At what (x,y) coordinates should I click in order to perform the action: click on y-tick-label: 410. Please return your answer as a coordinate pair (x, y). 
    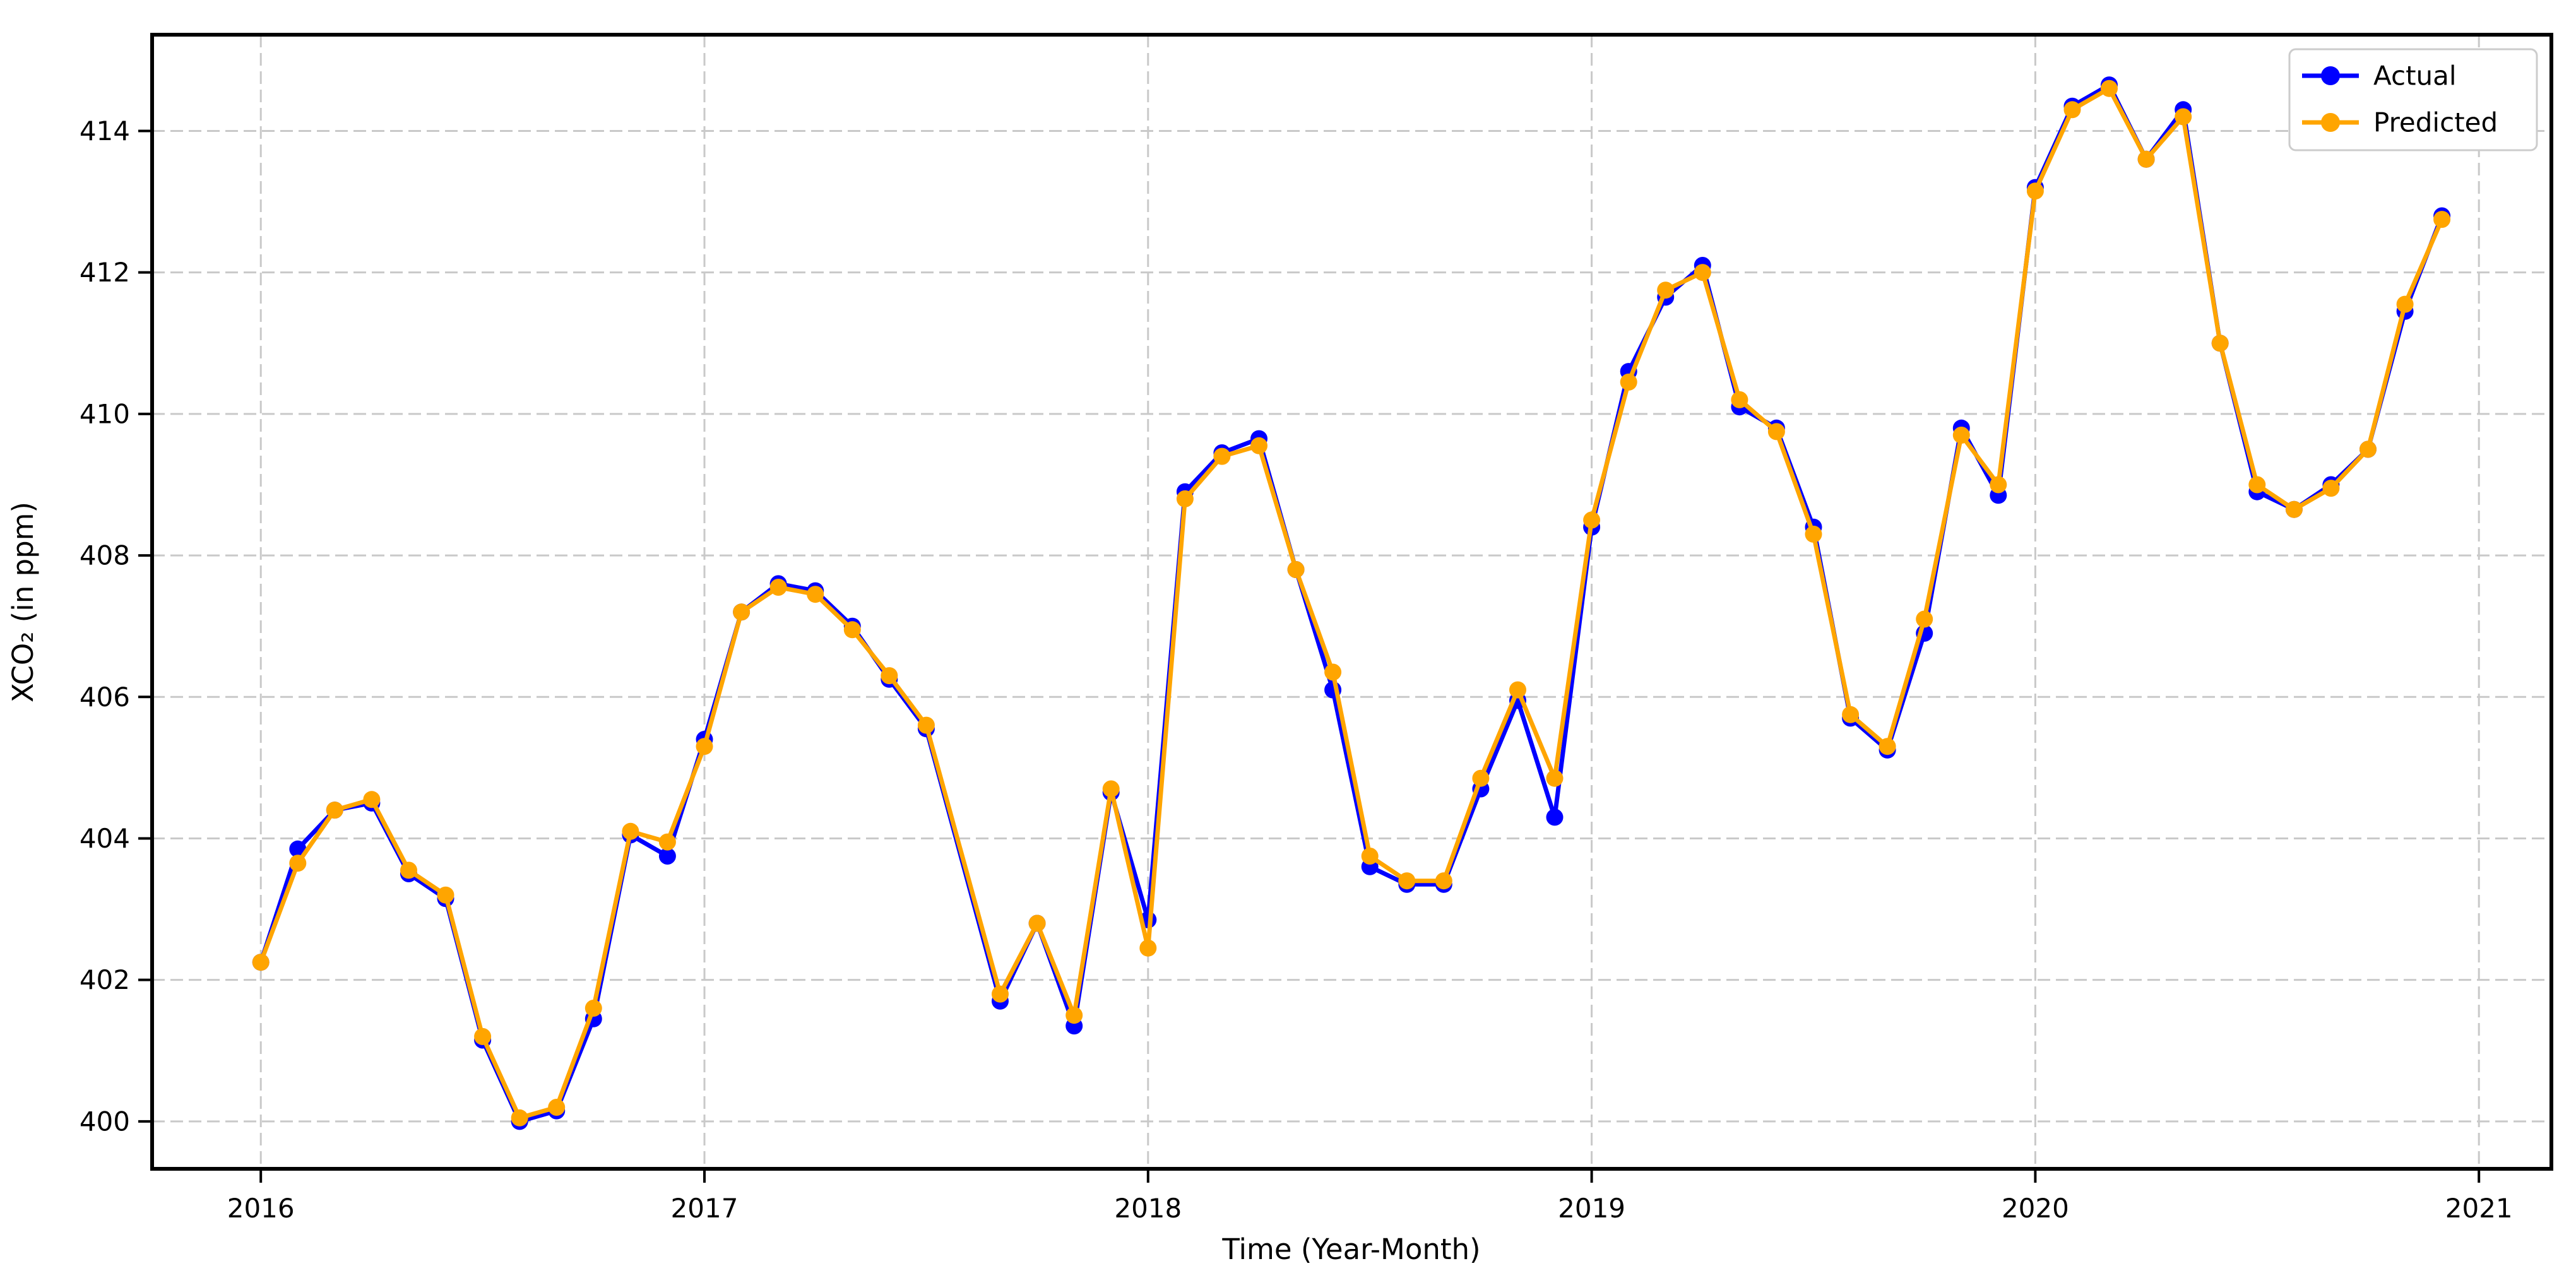
    Looking at the image, I should click on (105, 413).